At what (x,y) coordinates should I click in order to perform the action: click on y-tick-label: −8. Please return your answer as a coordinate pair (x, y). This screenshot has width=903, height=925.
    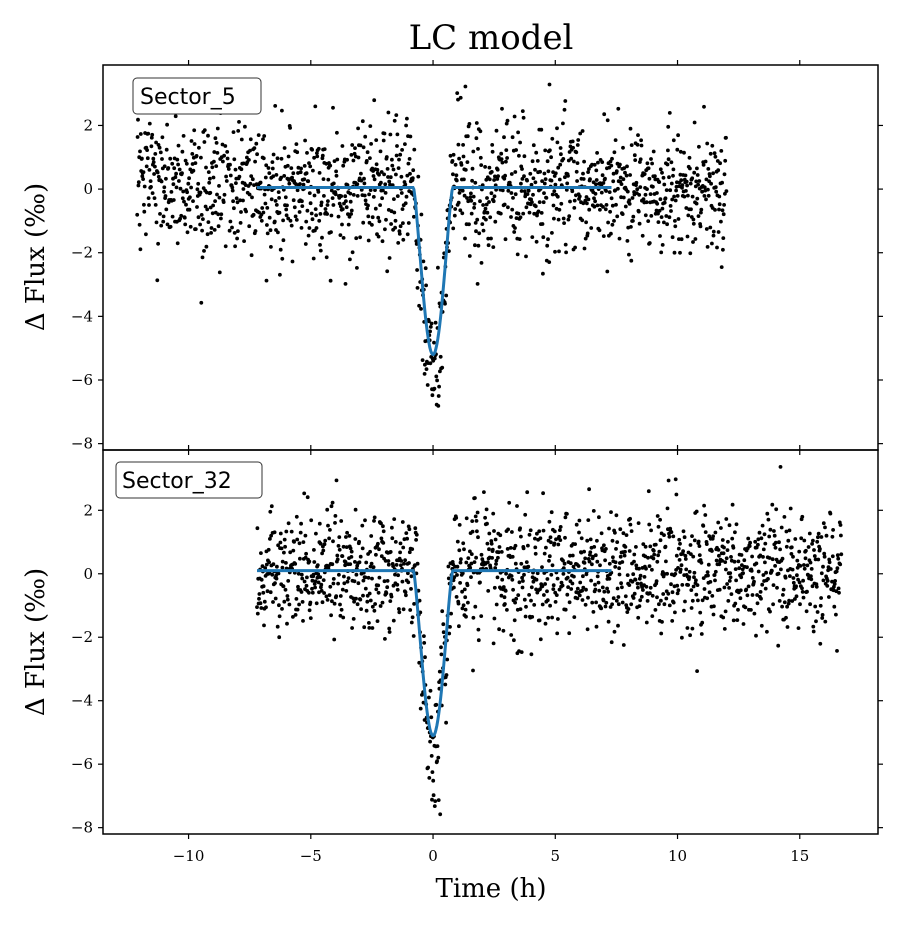
    Looking at the image, I should click on (82, 444).